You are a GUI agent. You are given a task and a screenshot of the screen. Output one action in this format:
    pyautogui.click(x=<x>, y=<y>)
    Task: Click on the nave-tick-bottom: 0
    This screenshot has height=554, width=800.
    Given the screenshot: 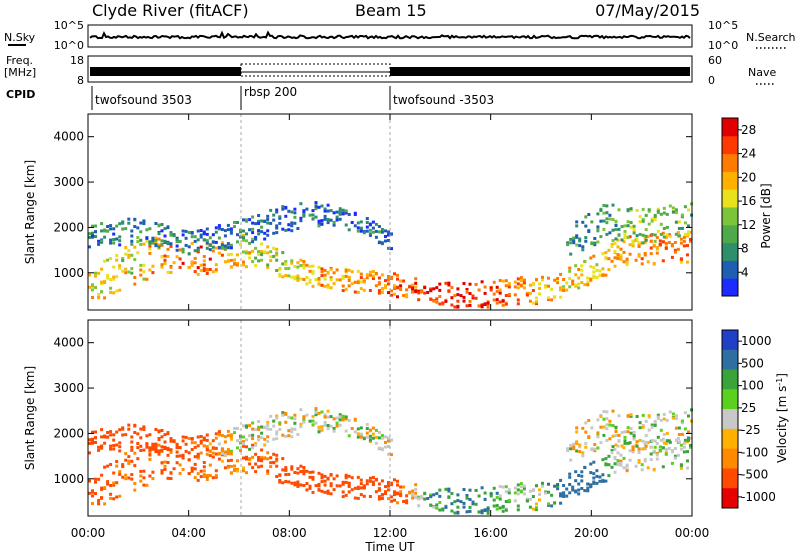 What is the action you would take?
    pyautogui.click(x=711, y=80)
    